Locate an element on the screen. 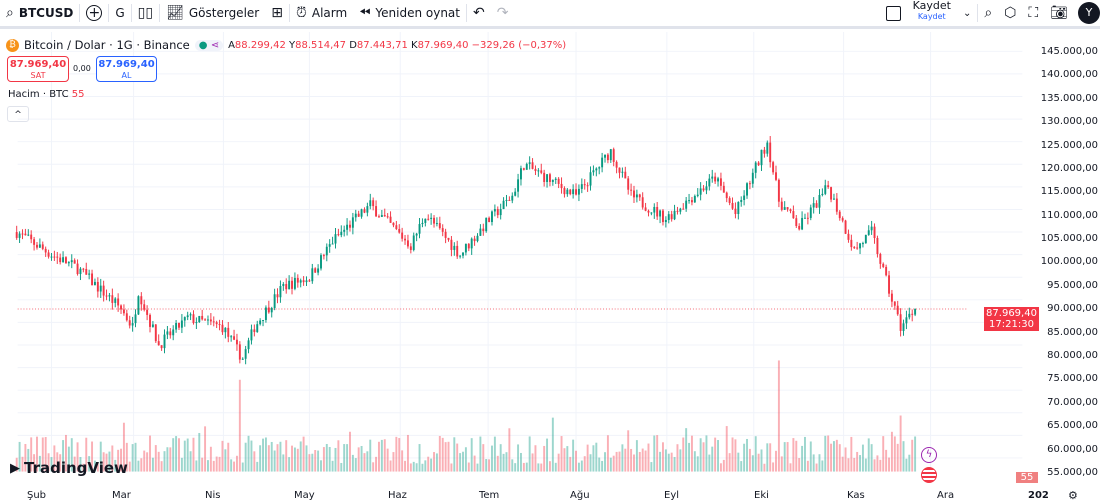  collapse-legend-button: ^ is located at coordinates (18, 114).